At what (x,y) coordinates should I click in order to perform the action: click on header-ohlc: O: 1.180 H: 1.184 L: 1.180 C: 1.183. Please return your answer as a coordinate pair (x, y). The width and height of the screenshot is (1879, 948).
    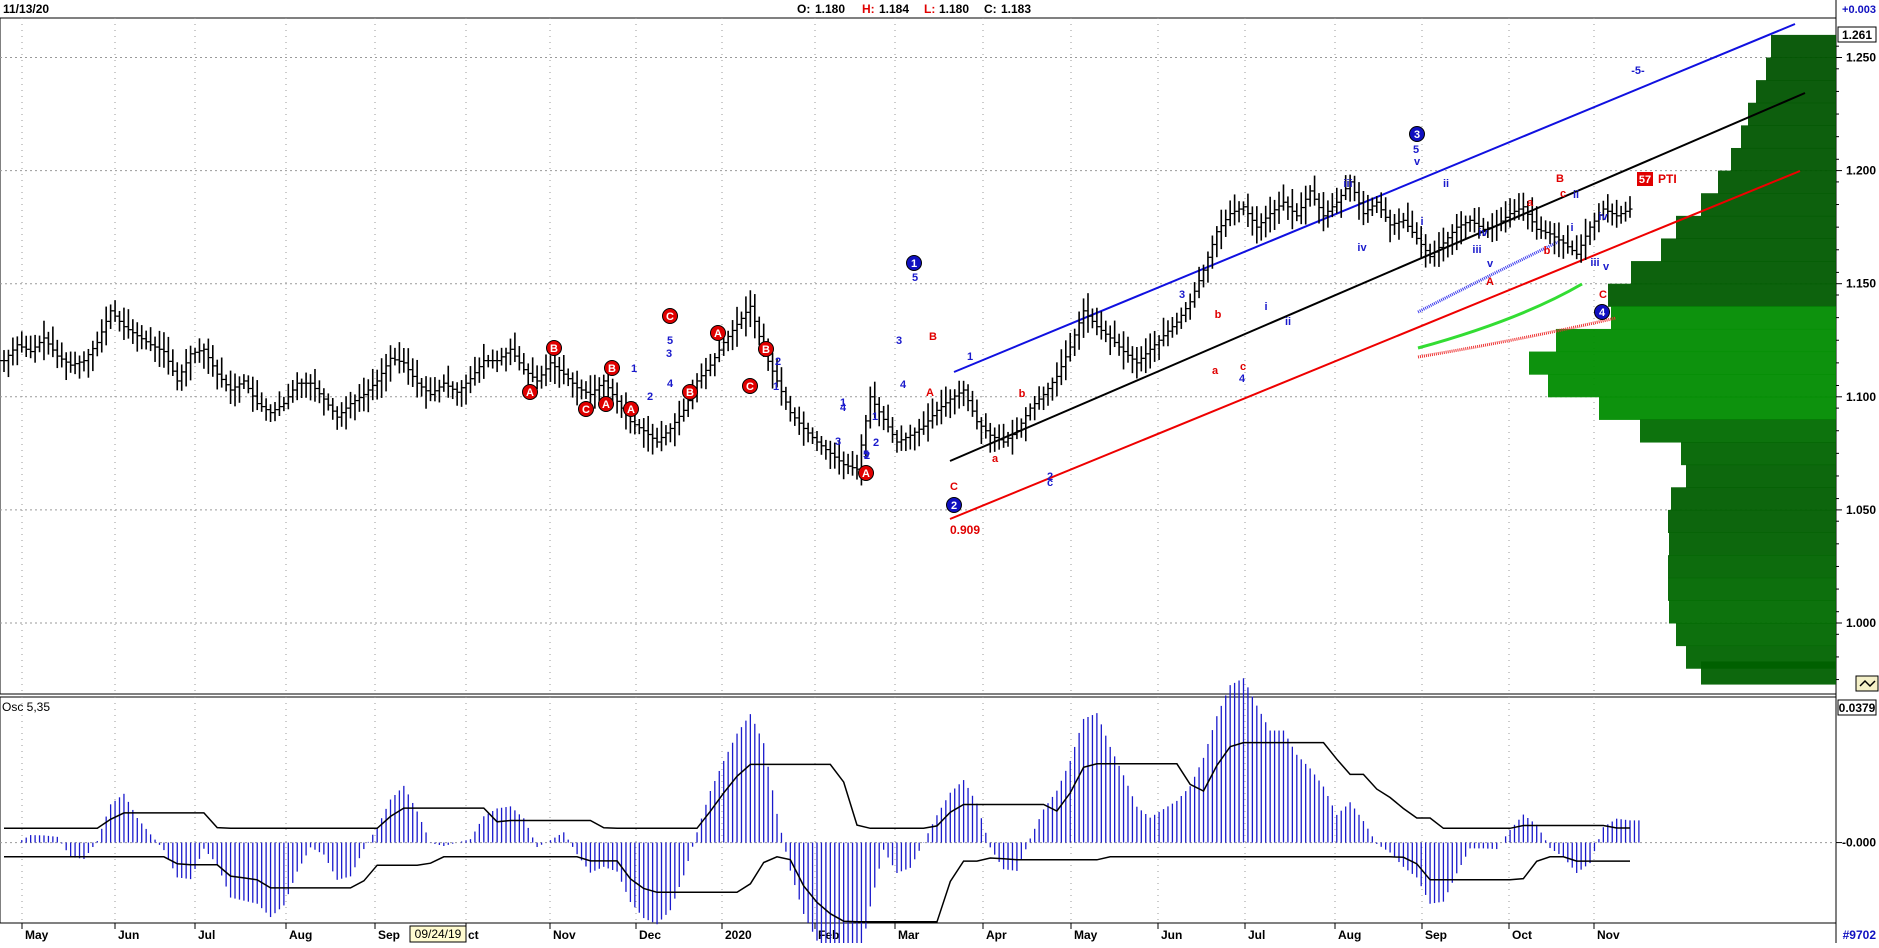
    Looking at the image, I should click on (914, 9).